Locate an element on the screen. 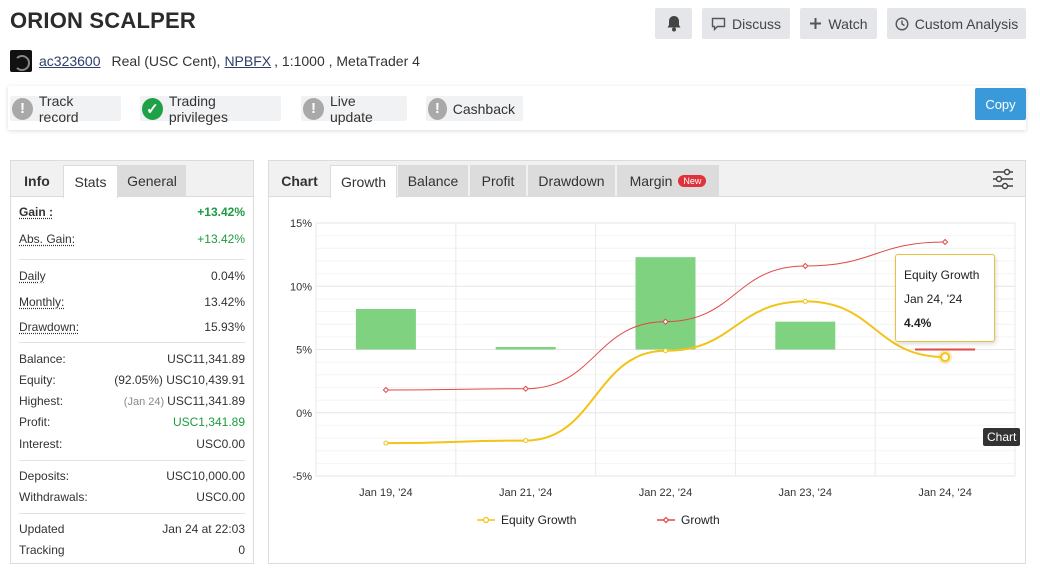 This screenshot has width=1040, height=574. x-tick-label: Jan 21, '24 is located at coordinates (525, 493).